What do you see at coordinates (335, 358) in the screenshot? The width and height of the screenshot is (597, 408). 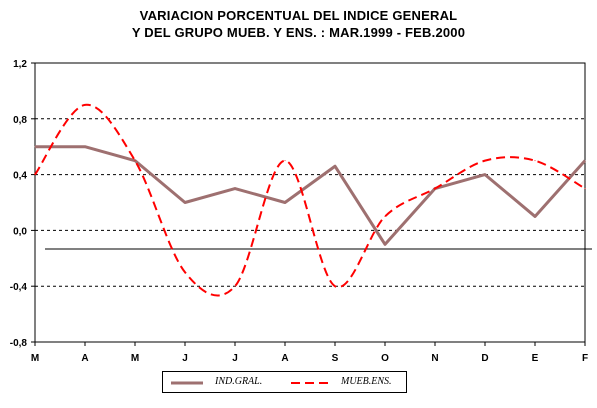 I see `x-tick-label: S` at bounding box center [335, 358].